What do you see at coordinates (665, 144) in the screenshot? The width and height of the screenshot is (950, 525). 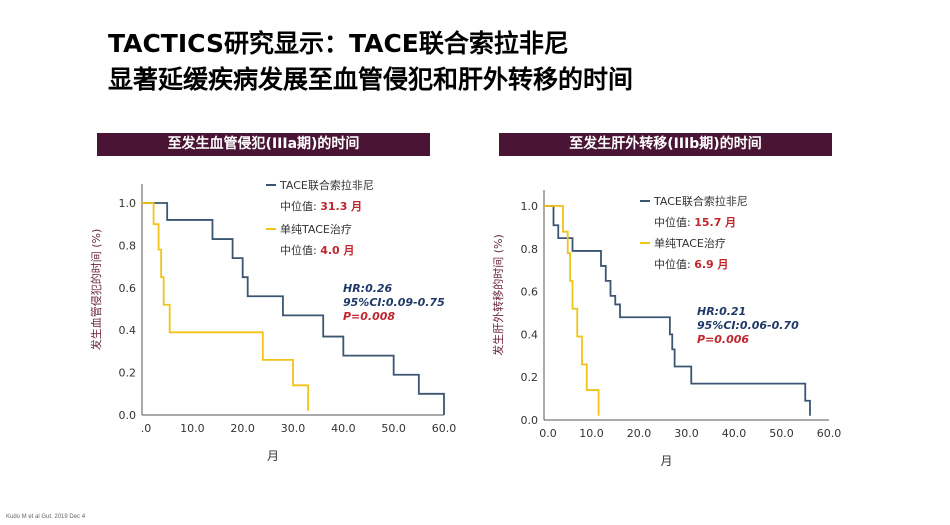 I see `panel-header-metastasis: 至发生肝外转移(IIIb期)的时间` at bounding box center [665, 144].